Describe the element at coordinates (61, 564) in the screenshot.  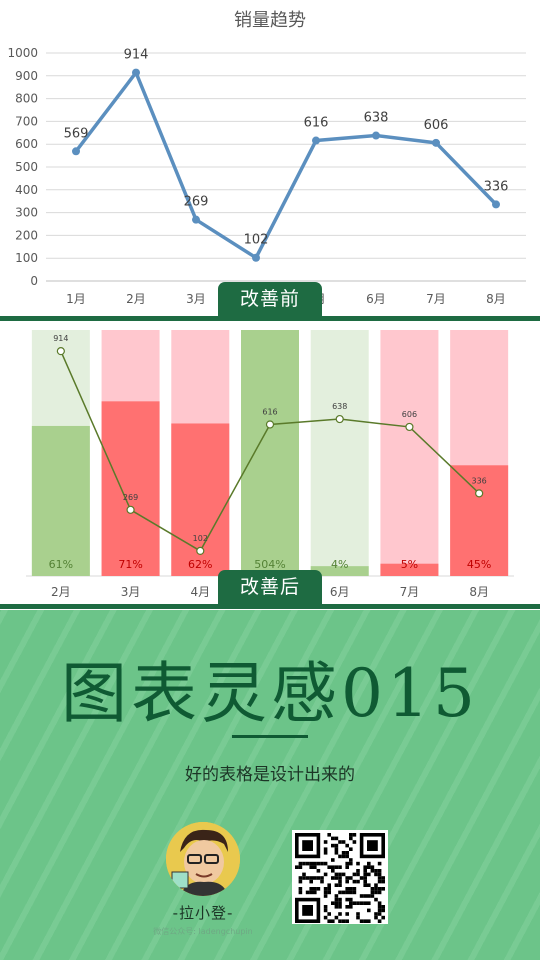
I see `pct-label: 61%` at that location.